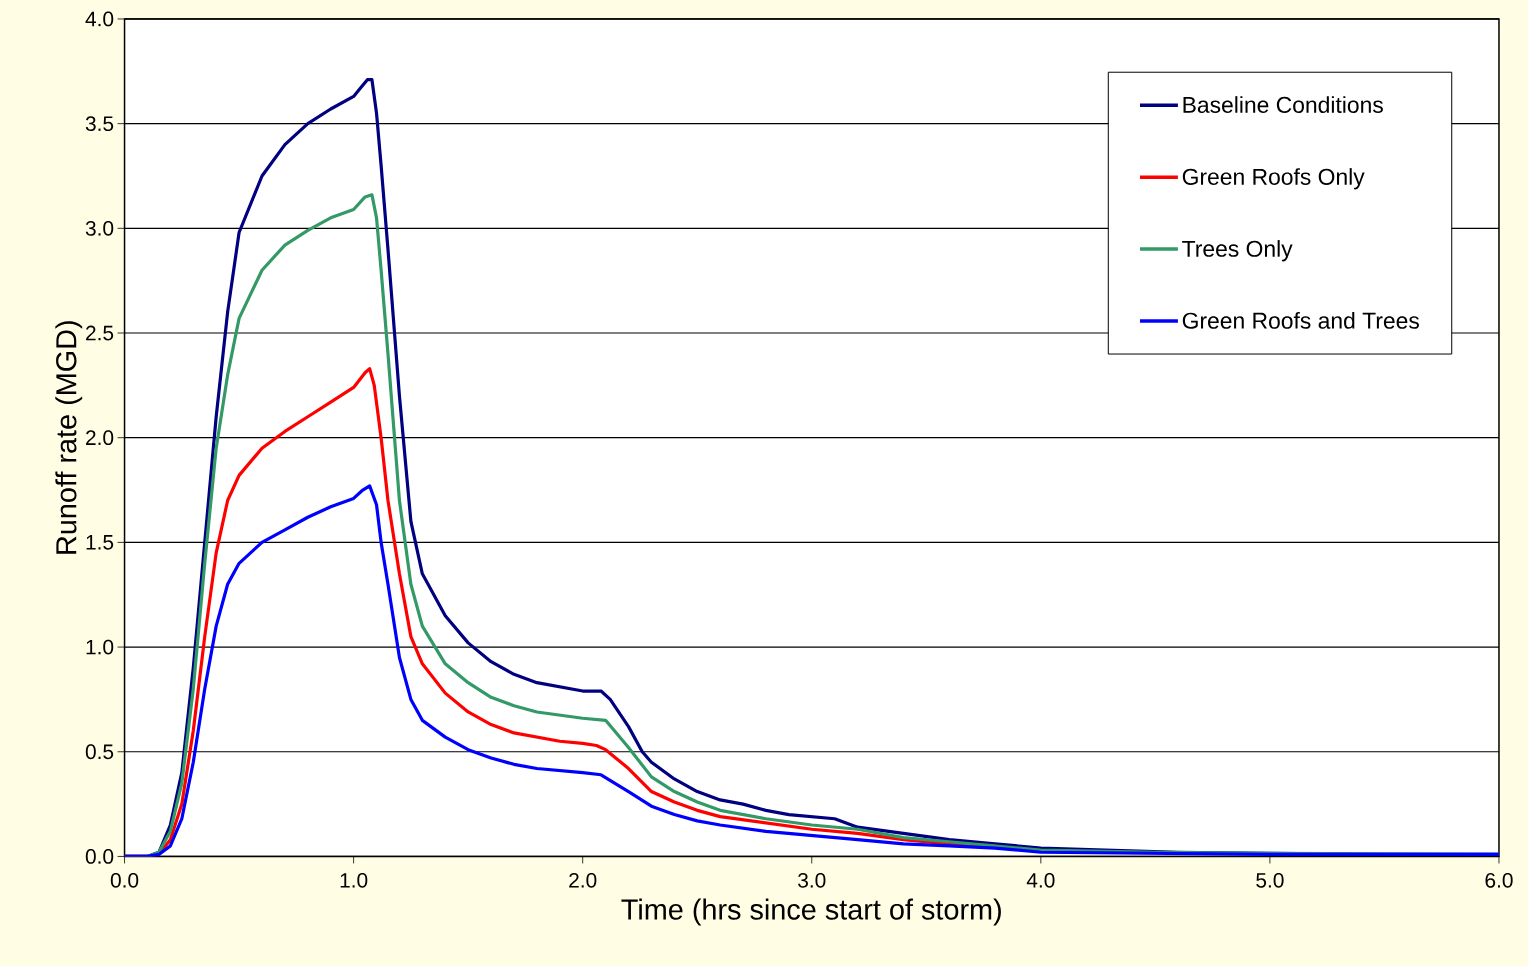 The height and width of the screenshot is (966, 1528). What do you see at coordinates (1270, 880) in the screenshot?
I see `x-tick-label: 5.0` at bounding box center [1270, 880].